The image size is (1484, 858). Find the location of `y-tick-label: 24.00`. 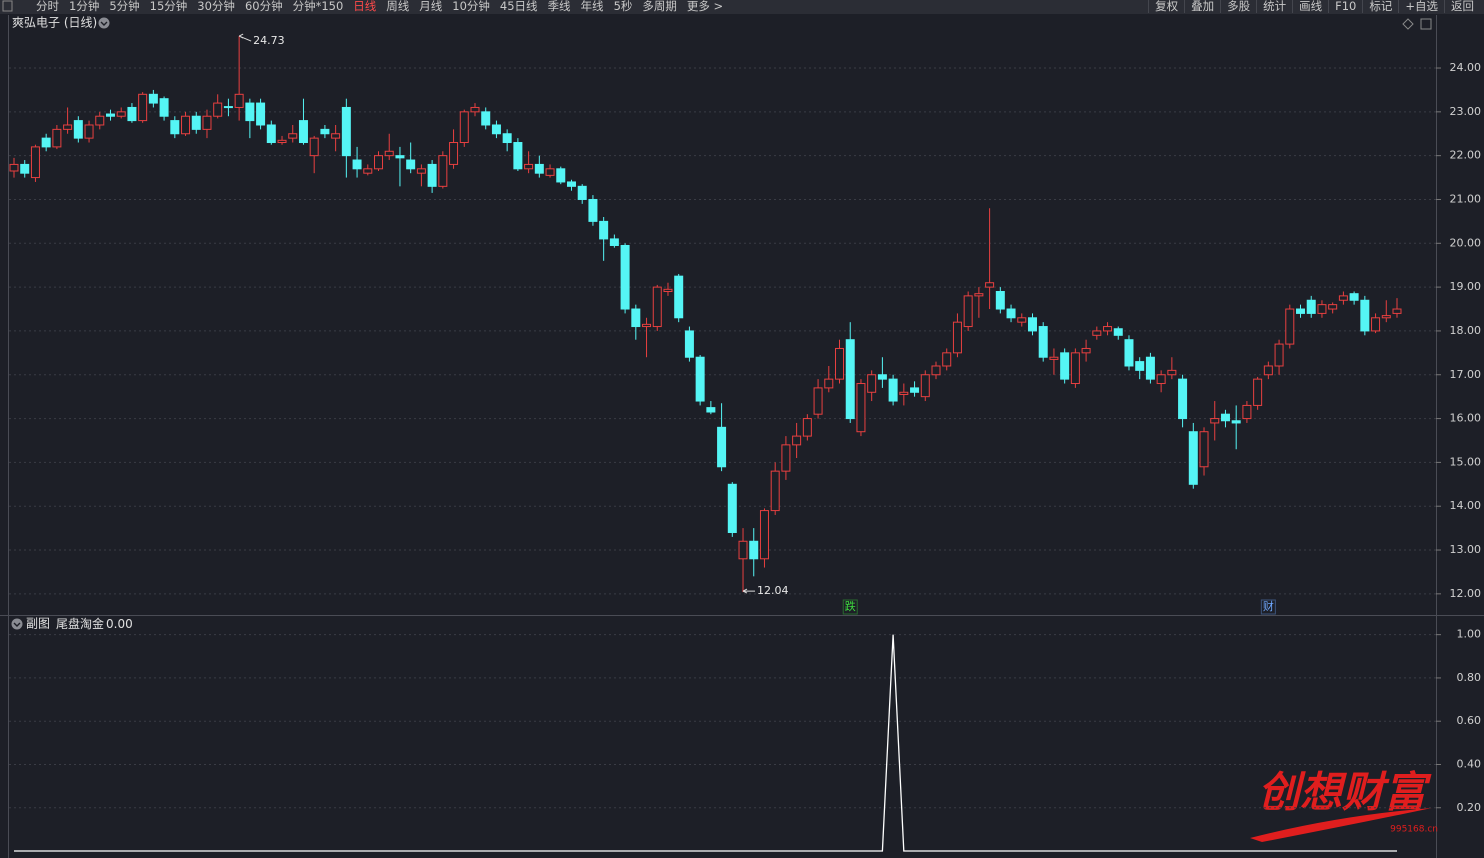

y-tick-label: 24.00 is located at coordinates (1466, 67).